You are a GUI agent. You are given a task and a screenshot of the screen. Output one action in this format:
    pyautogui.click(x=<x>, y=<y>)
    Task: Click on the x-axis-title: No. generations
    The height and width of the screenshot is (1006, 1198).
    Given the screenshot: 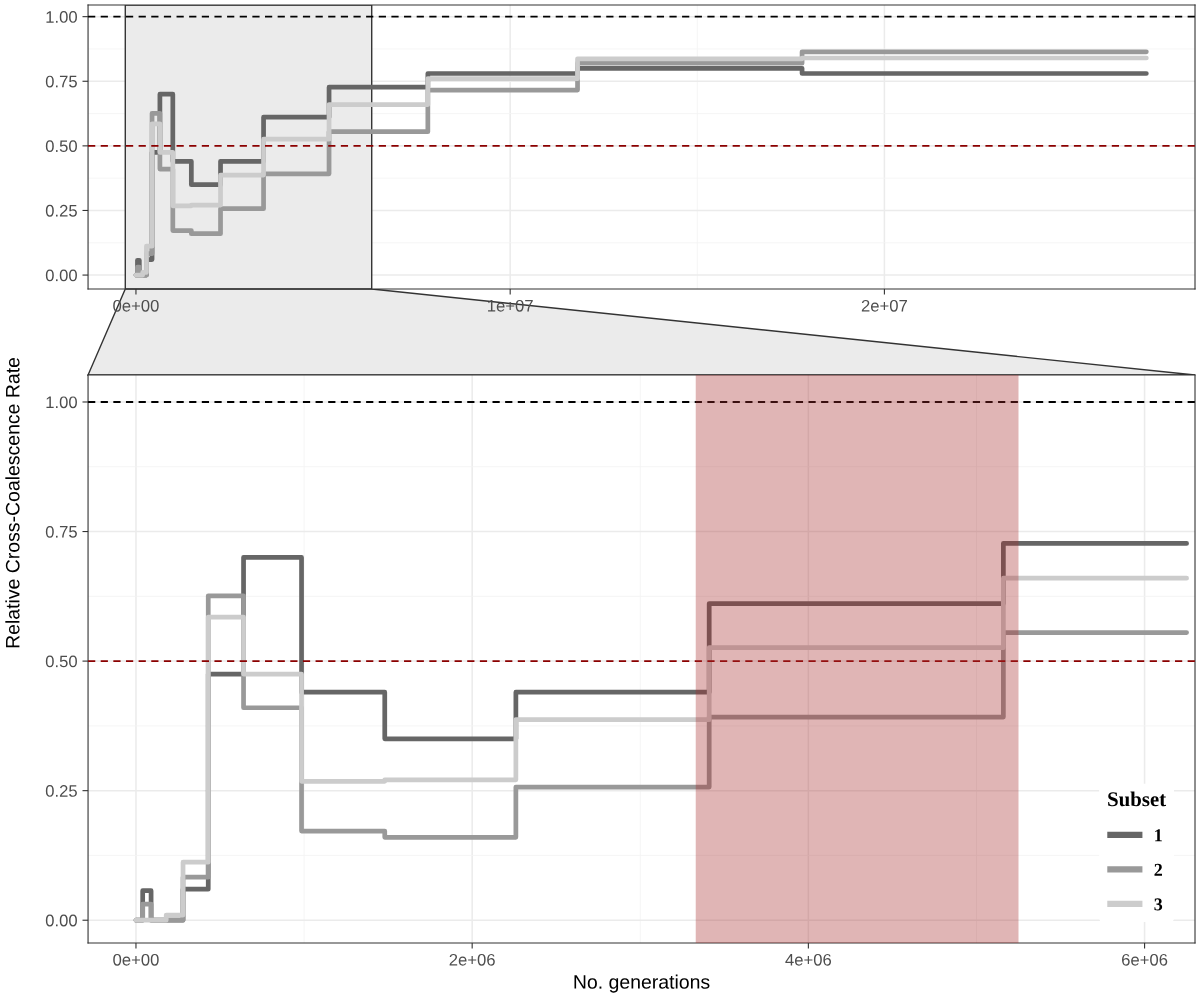 What is the action you would take?
    pyautogui.click(x=642, y=983)
    